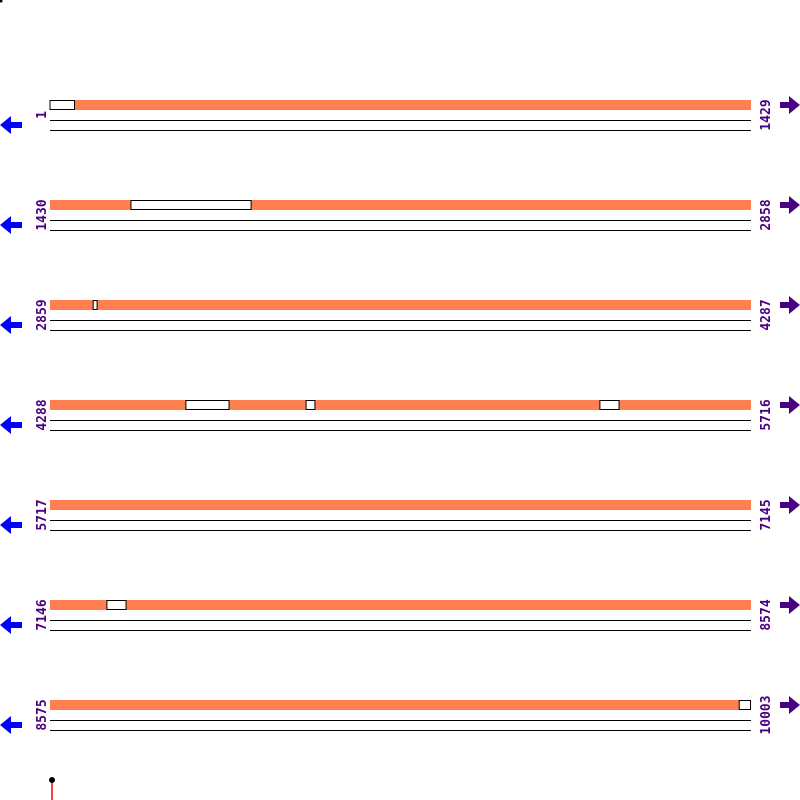  I want to click on sequence-row: 5717 7145, so click(400, 515).